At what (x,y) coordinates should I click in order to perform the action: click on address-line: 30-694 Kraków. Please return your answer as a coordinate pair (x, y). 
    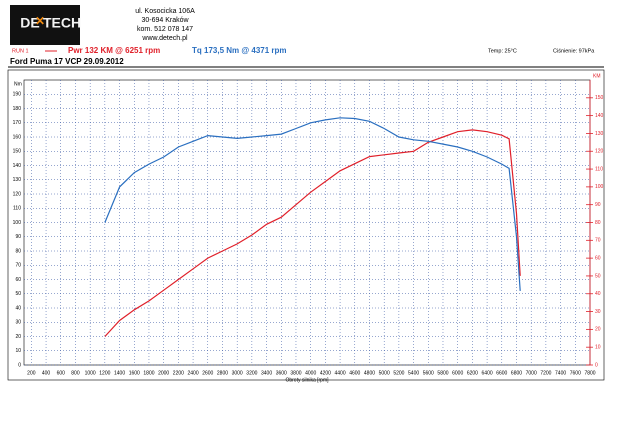
    Looking at the image, I should click on (165, 20).